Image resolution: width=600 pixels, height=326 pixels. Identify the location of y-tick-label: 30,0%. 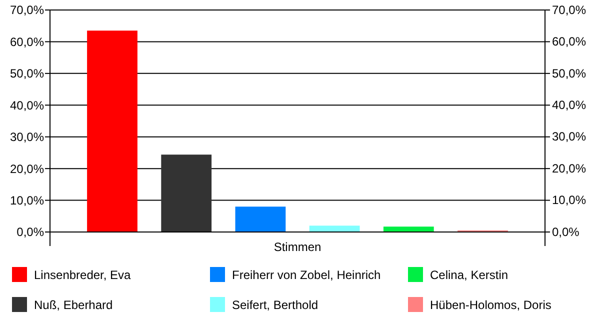
(27, 137).